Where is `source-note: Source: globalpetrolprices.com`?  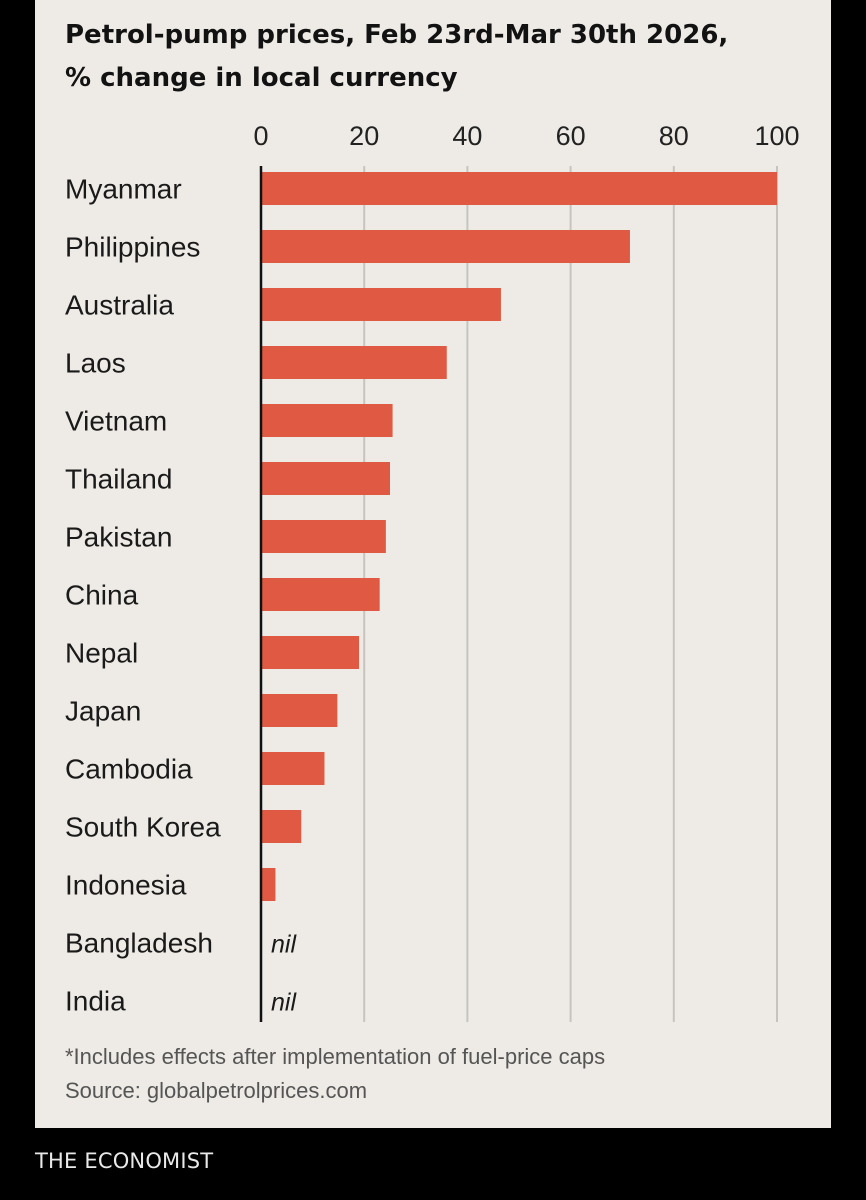
source-note: Source: globalpetrolprices.com is located at coordinates (216, 1090).